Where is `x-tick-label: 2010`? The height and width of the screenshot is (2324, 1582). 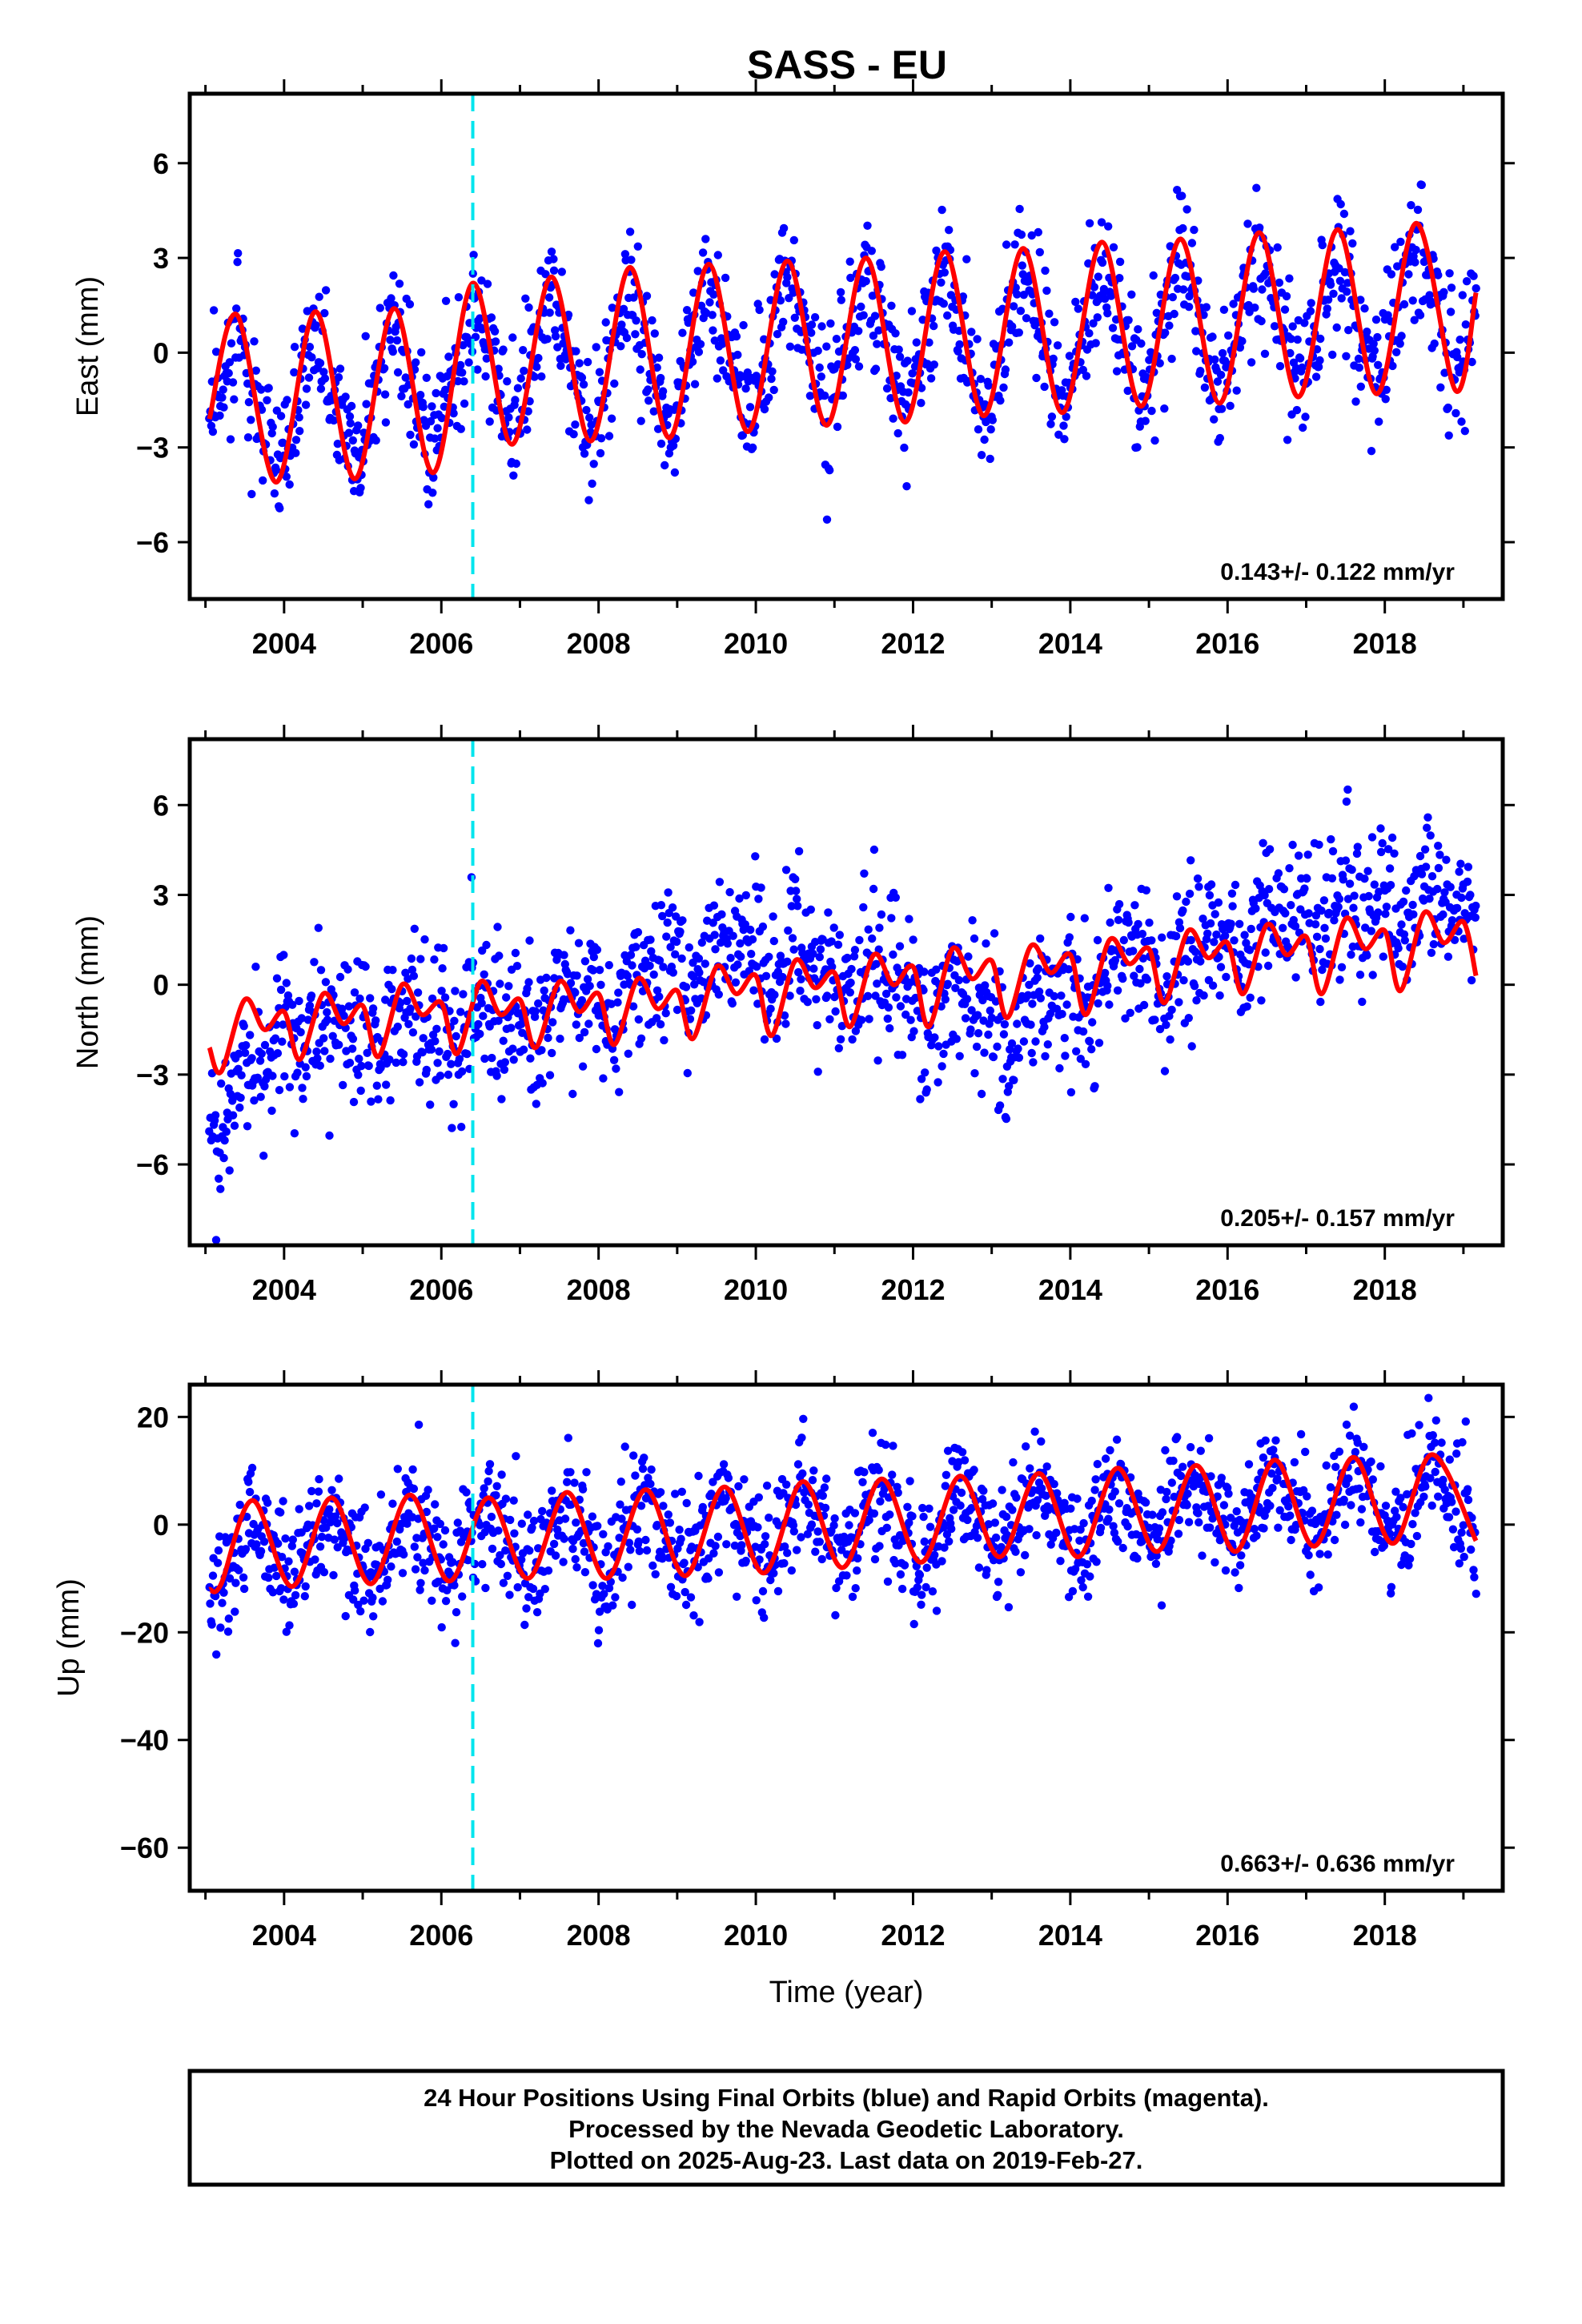 x-tick-label: 2010 is located at coordinates (756, 1936).